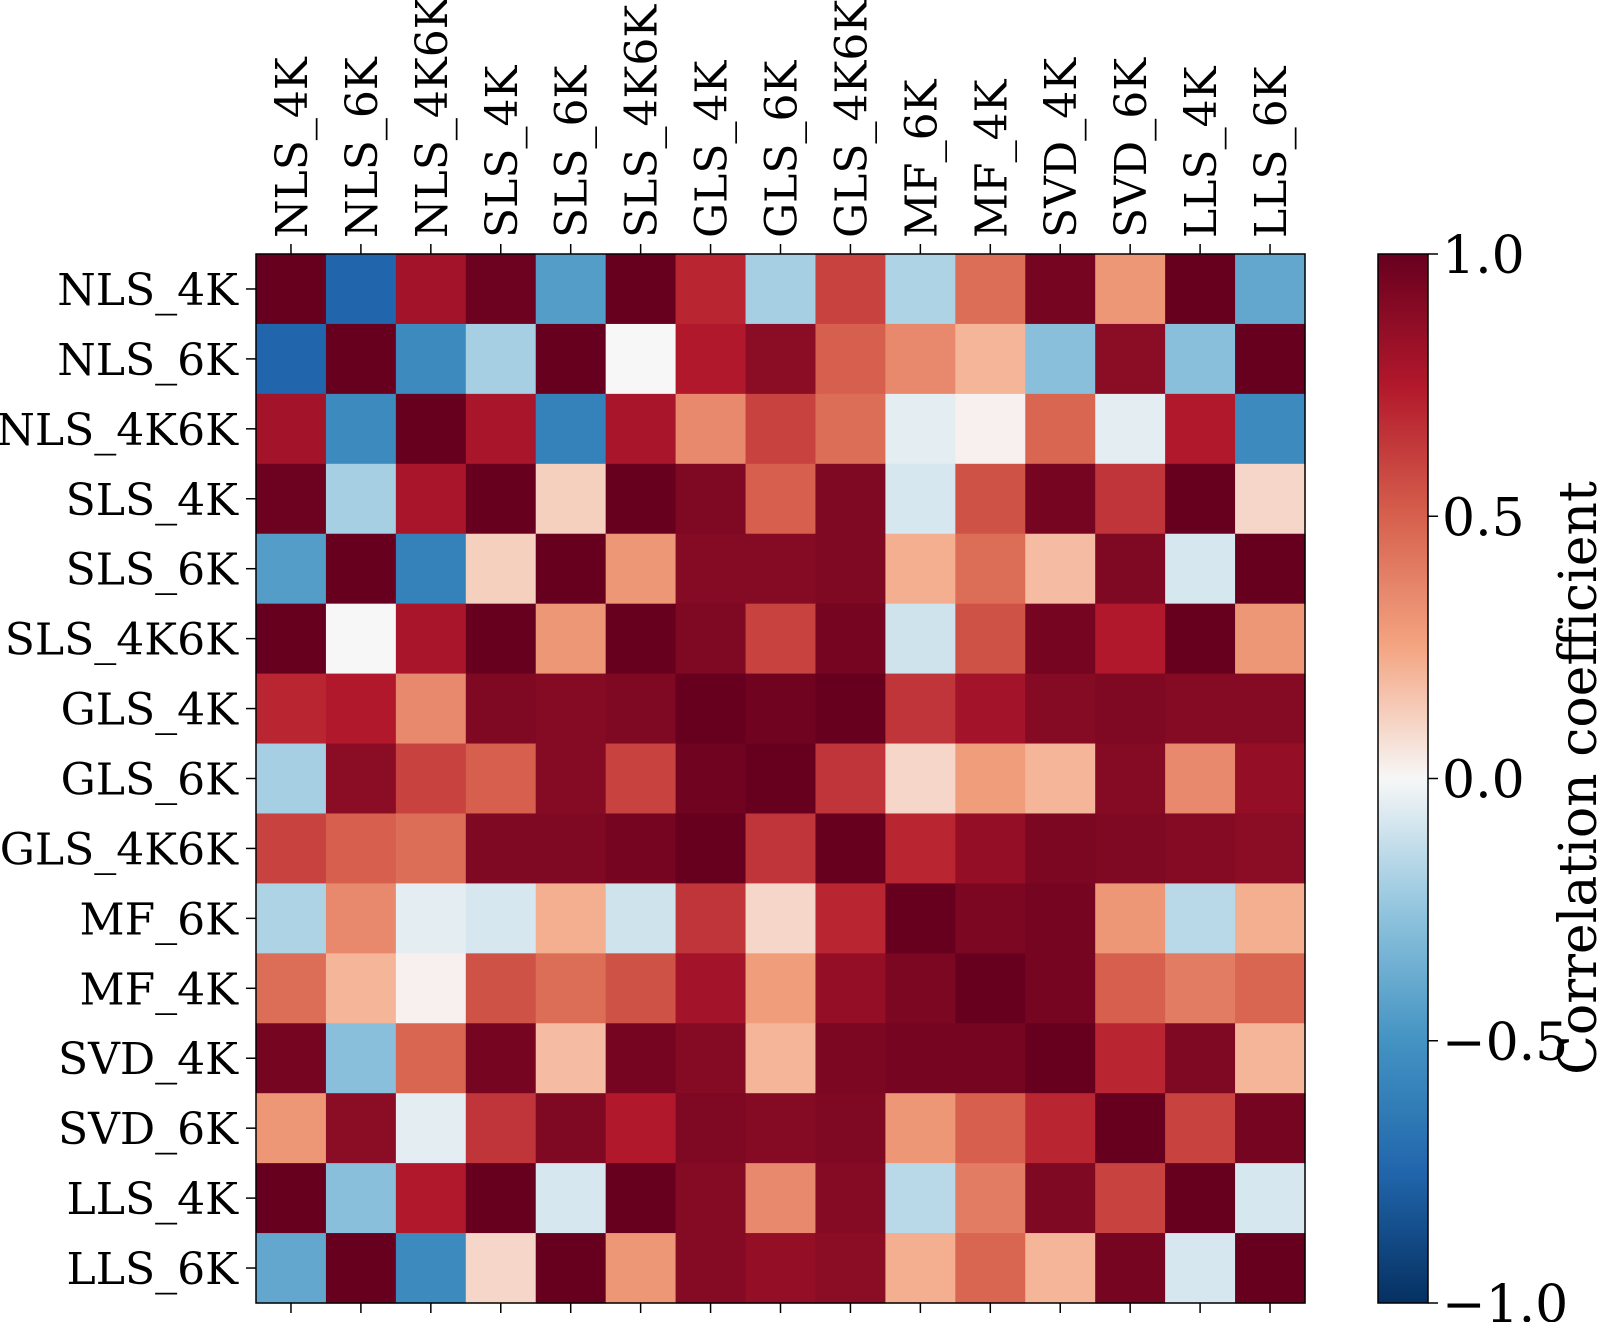 The width and height of the screenshot is (1614, 1322). What do you see at coordinates (921, 158) in the screenshot?
I see `x-tick-label: MF_6K` at bounding box center [921, 158].